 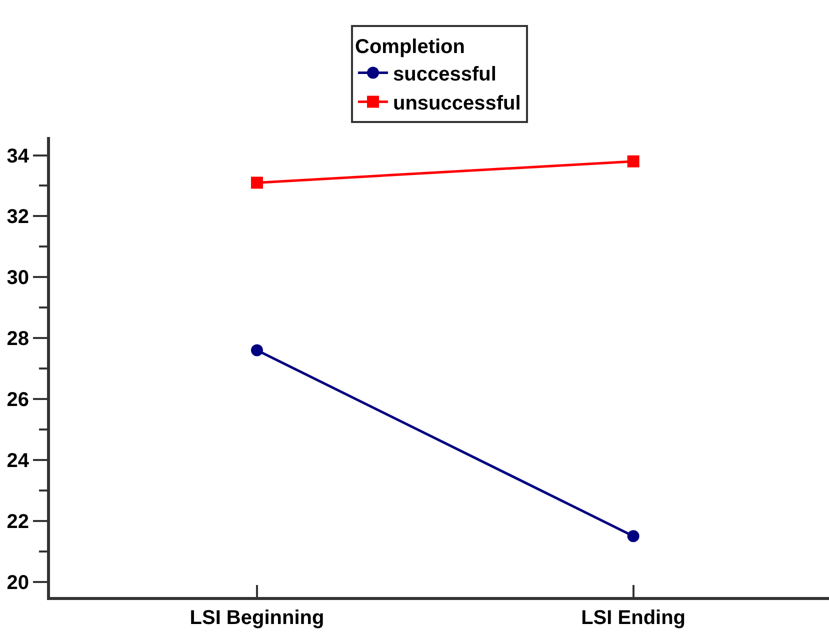 What do you see at coordinates (17, 217) in the screenshot?
I see `y-tick-label: 32` at bounding box center [17, 217].